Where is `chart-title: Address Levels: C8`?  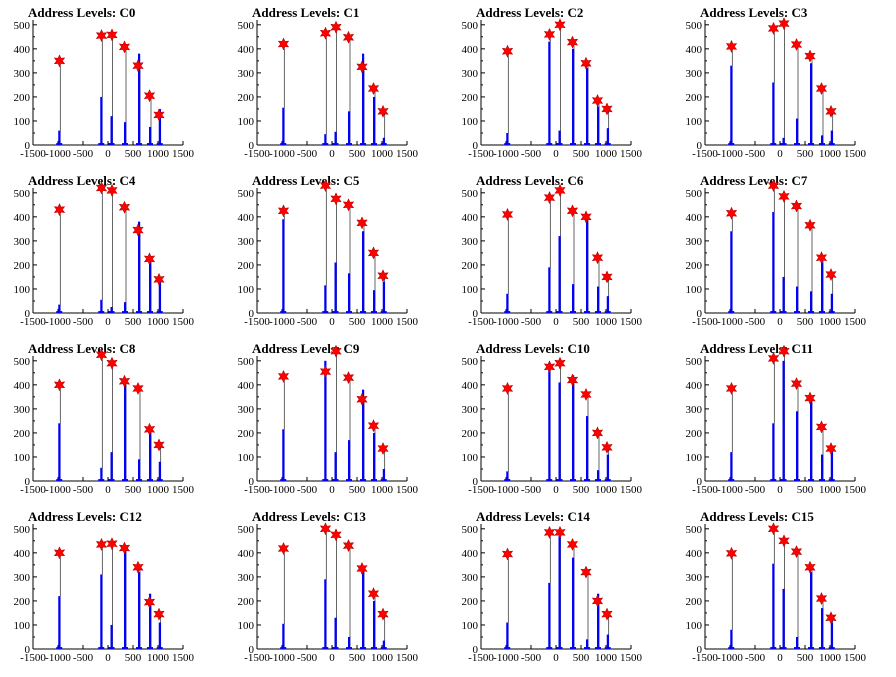 chart-title: Address Levels: C8 is located at coordinates (82, 348).